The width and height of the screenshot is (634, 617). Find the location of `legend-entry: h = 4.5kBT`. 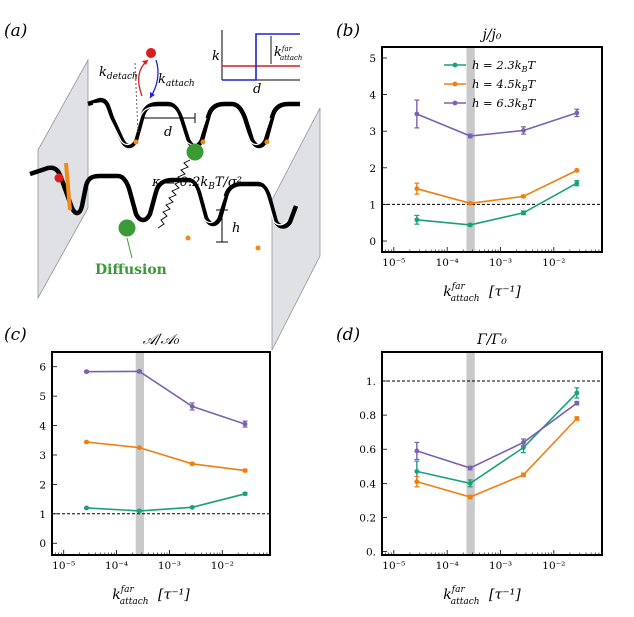

legend-entry: h = 4.5kBT is located at coordinates (504, 85).